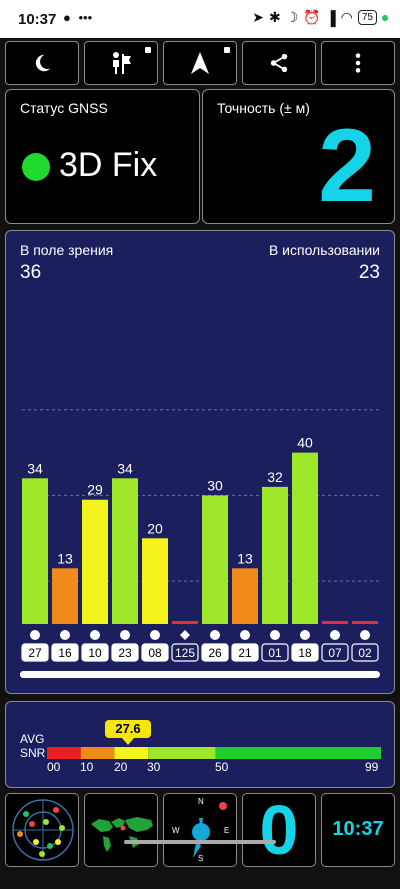 The height and width of the screenshot is (889, 400). What do you see at coordinates (312, 17) in the screenshot?
I see `alarm-off-icon: ⏰` at bounding box center [312, 17].